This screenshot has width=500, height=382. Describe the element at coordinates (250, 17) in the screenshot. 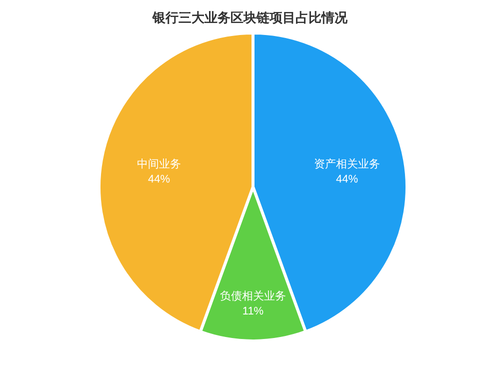

I see `chart-title: 银行三大业务区块链项目占比情况` at that location.